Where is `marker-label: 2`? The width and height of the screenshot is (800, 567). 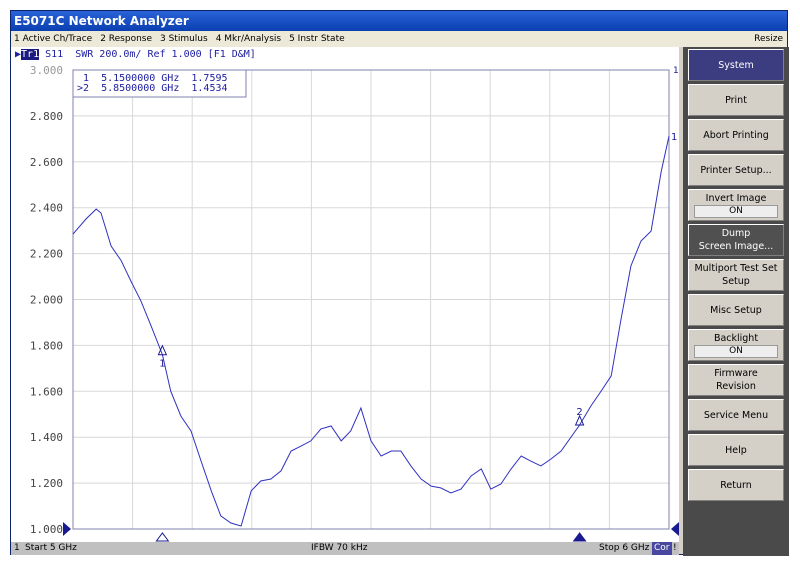
marker-label: 2 is located at coordinates (579, 412).